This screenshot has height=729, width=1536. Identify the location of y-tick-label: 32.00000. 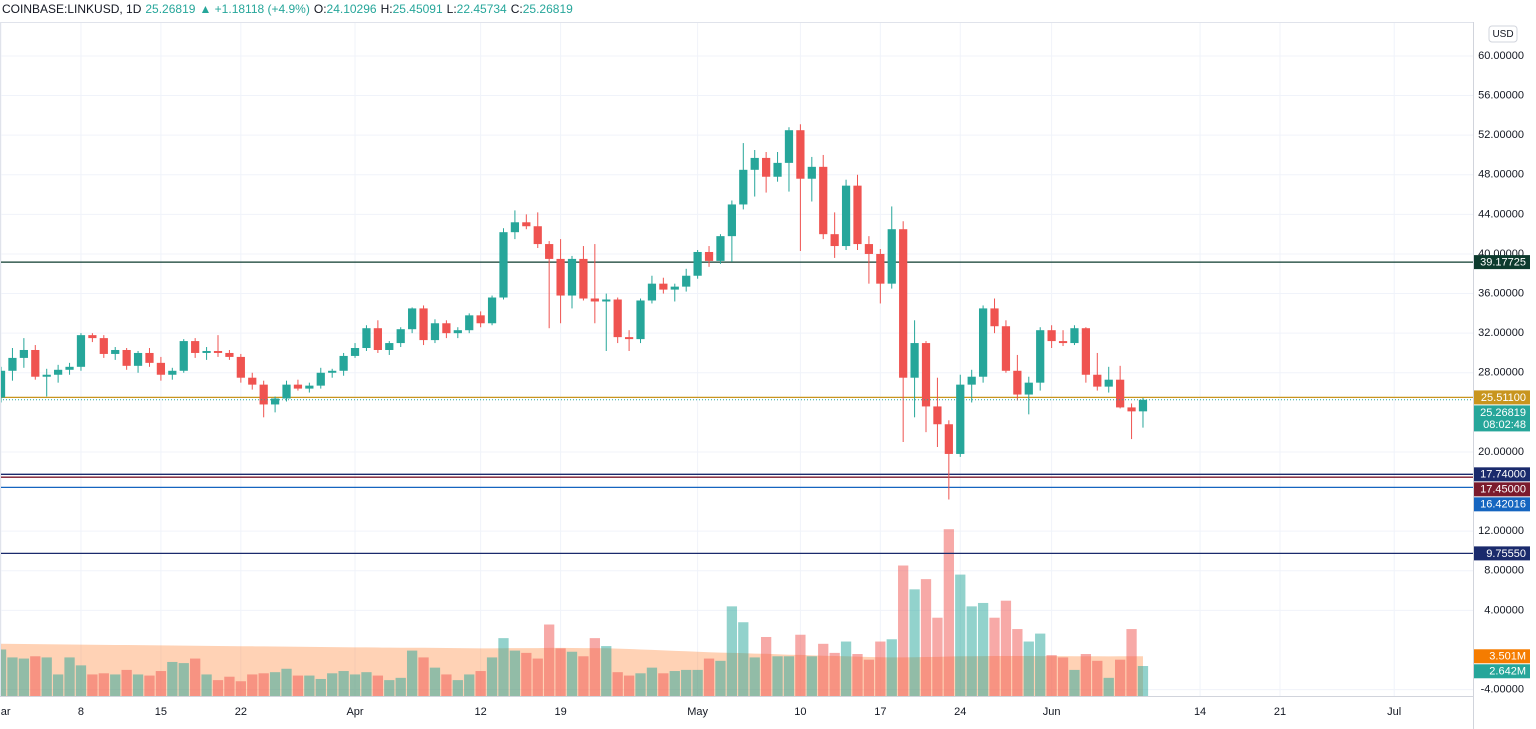
(1501, 333).